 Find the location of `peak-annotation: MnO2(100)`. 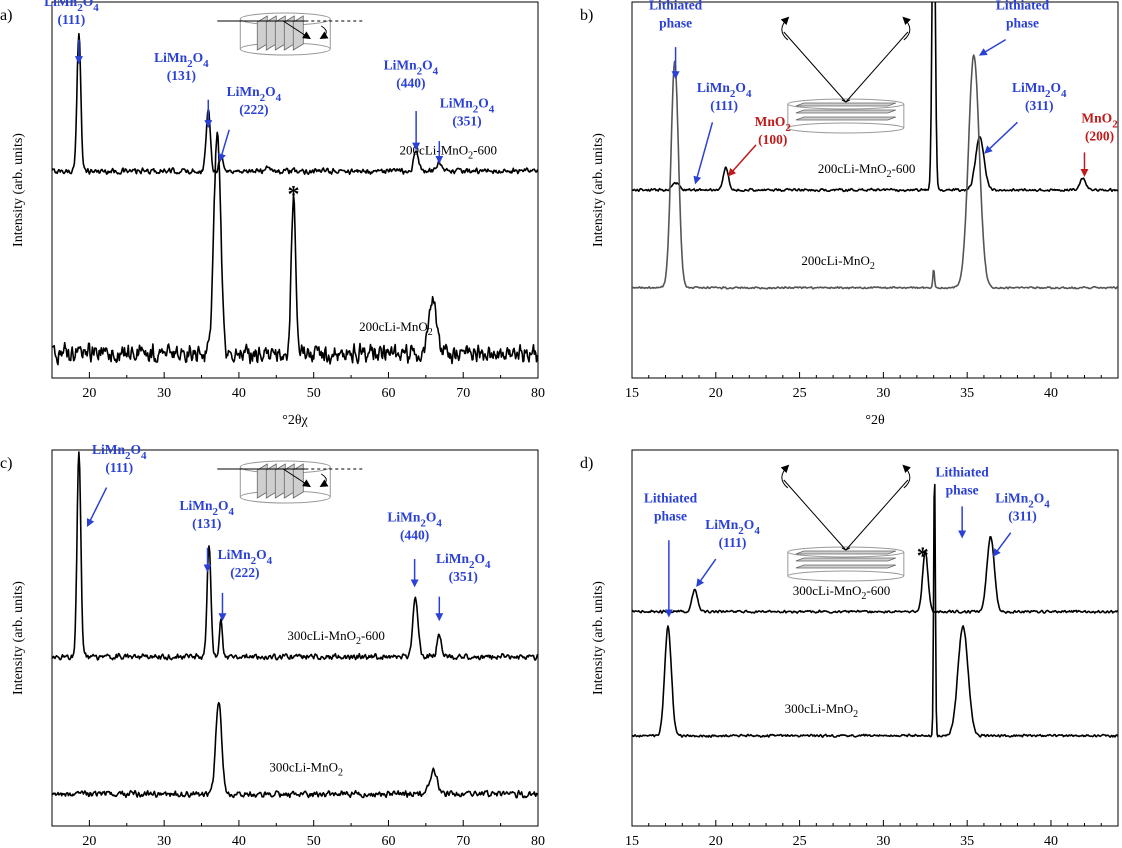

peak-annotation: MnO2(100) is located at coordinates (759, 145).